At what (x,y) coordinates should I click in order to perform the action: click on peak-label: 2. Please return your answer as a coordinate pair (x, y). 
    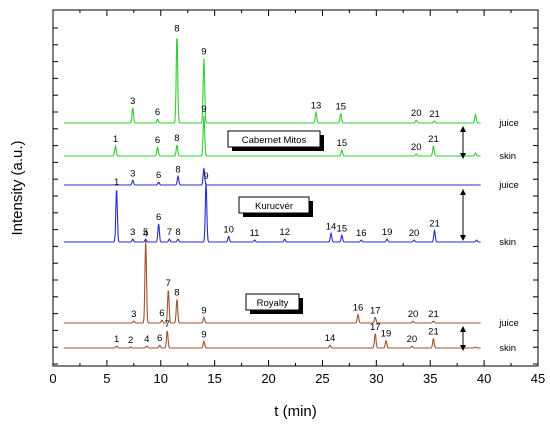
    Looking at the image, I should click on (130, 340).